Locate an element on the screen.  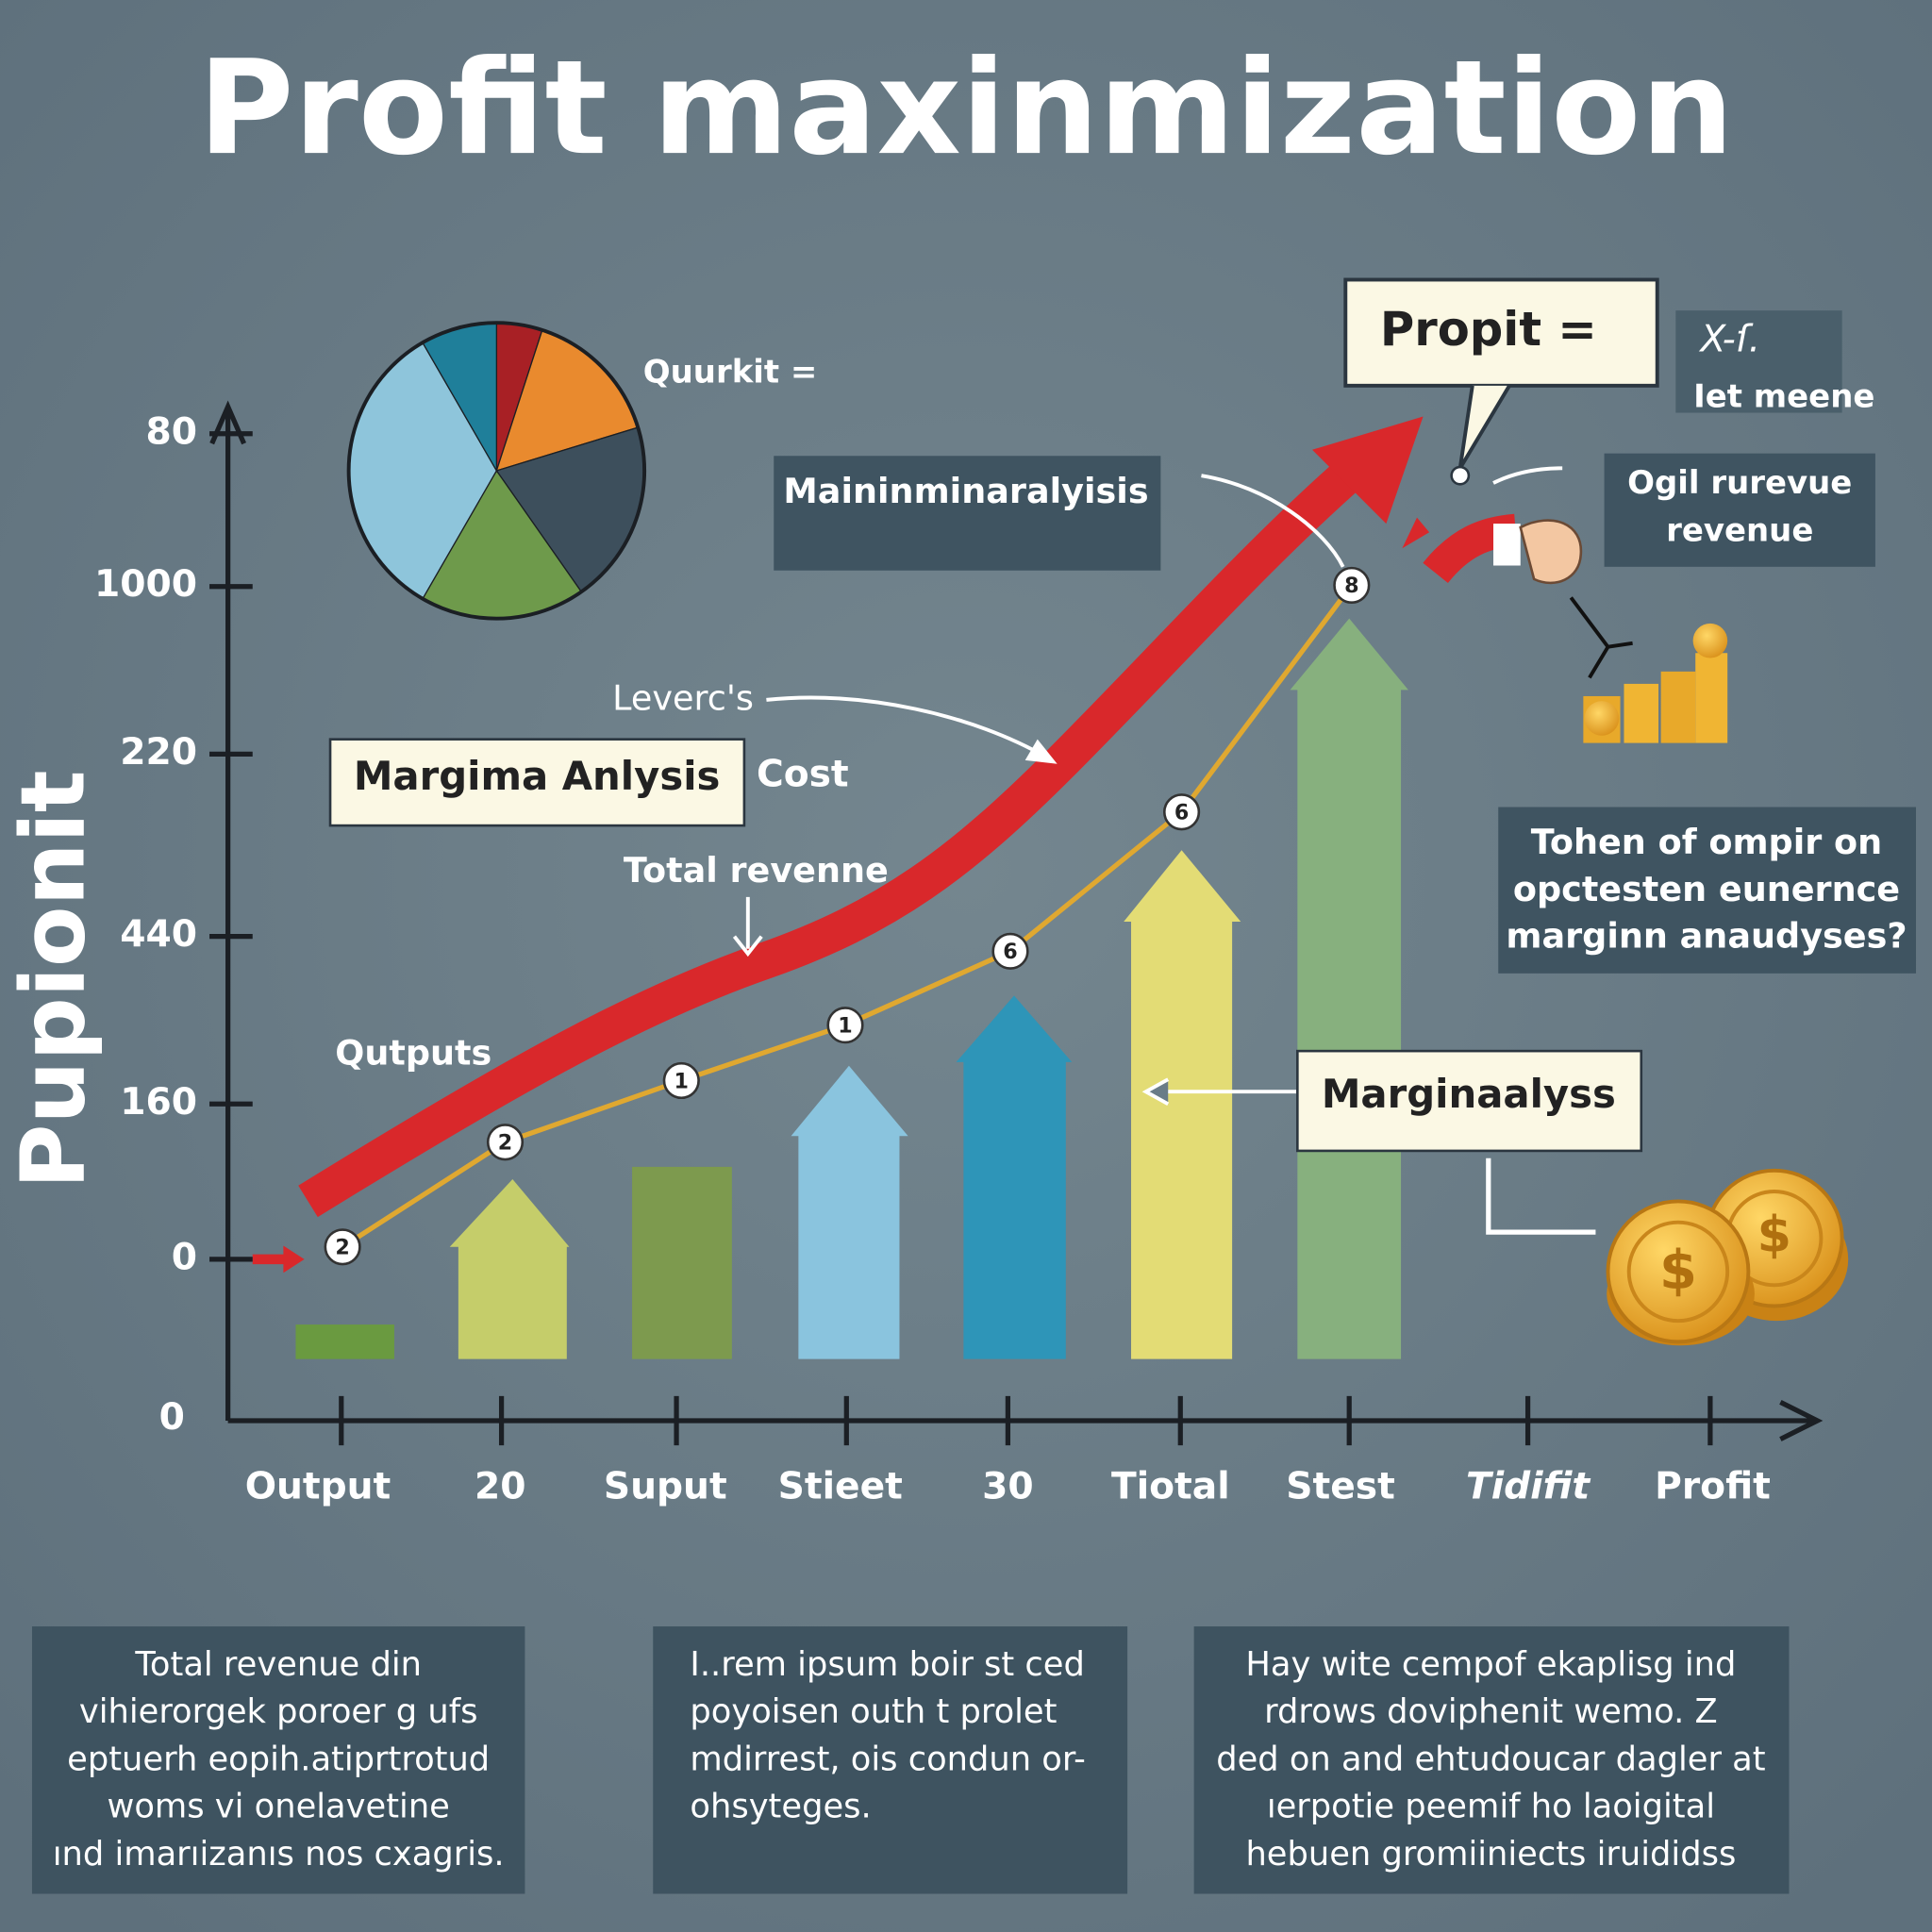
panel-text: vihierorgek poroer g ufs is located at coordinates (279, 1711).